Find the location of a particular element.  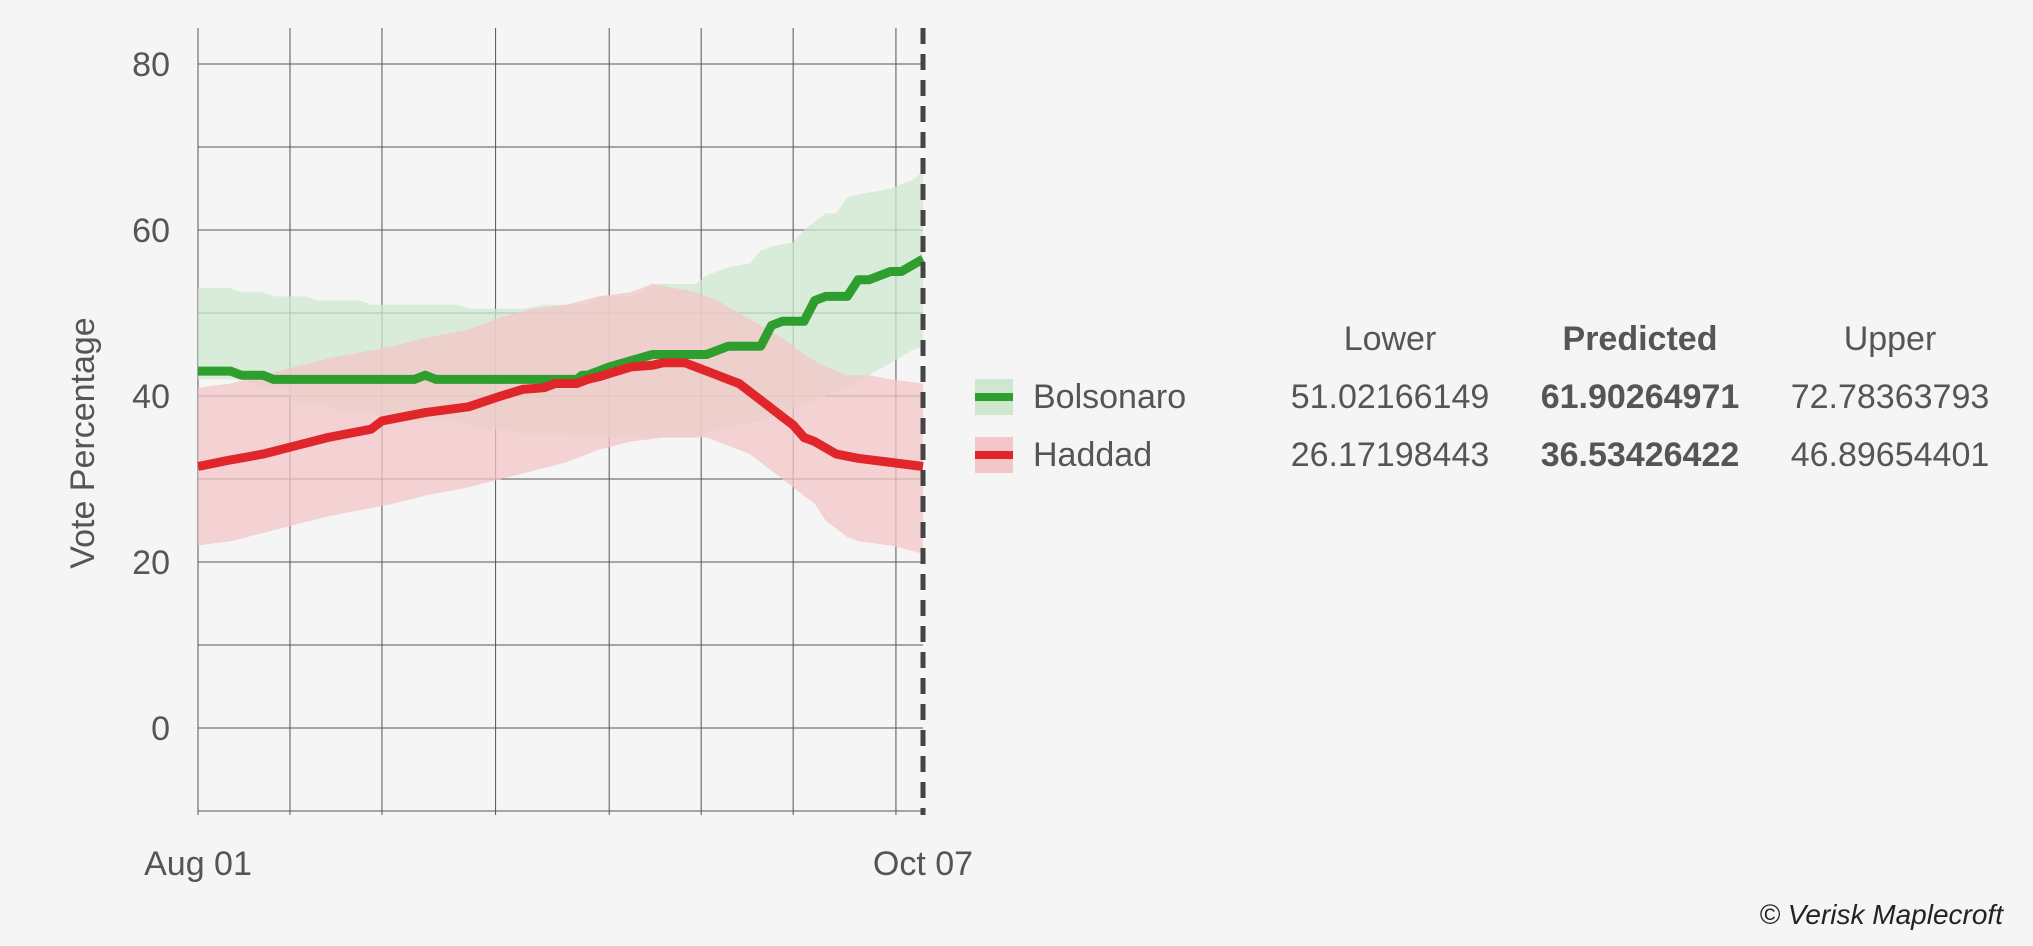

cell-upper: 46.89654401 is located at coordinates (1890, 454).